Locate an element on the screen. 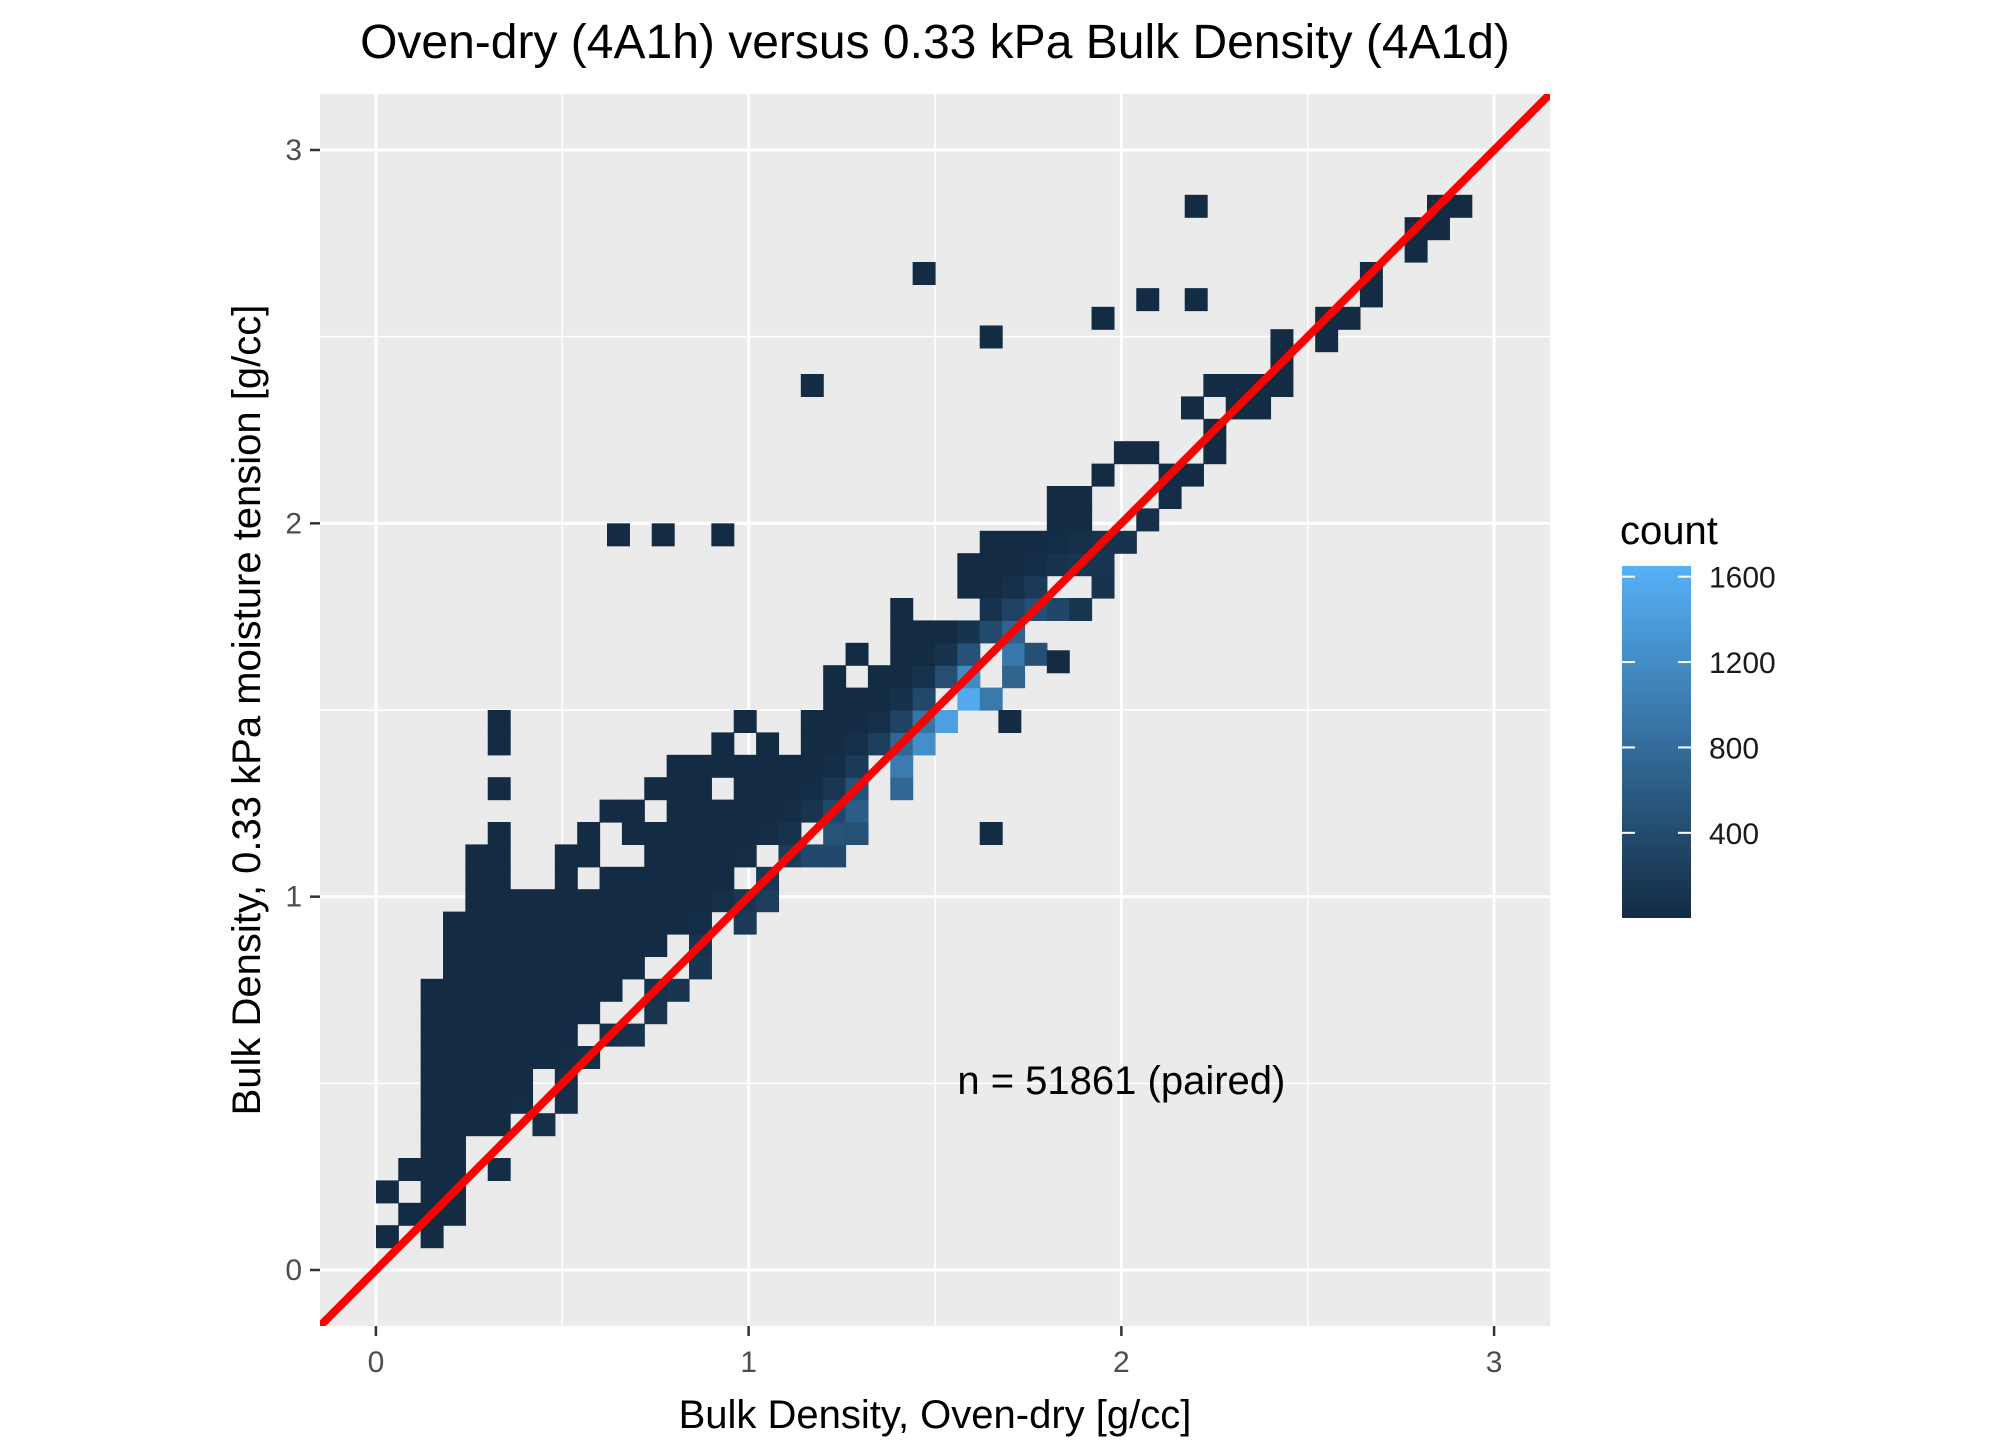 This screenshot has width=2016, height=1440. y-tick-label: 3 is located at coordinates (293, 150).